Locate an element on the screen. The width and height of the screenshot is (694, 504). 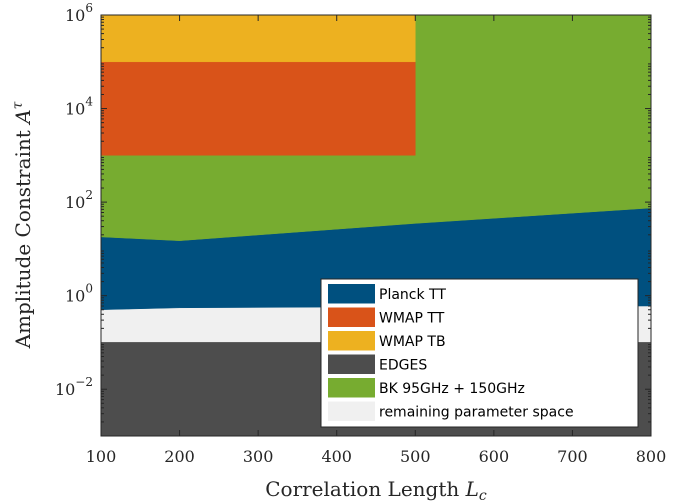
x-tick-label: 800 is located at coordinates (651, 456).